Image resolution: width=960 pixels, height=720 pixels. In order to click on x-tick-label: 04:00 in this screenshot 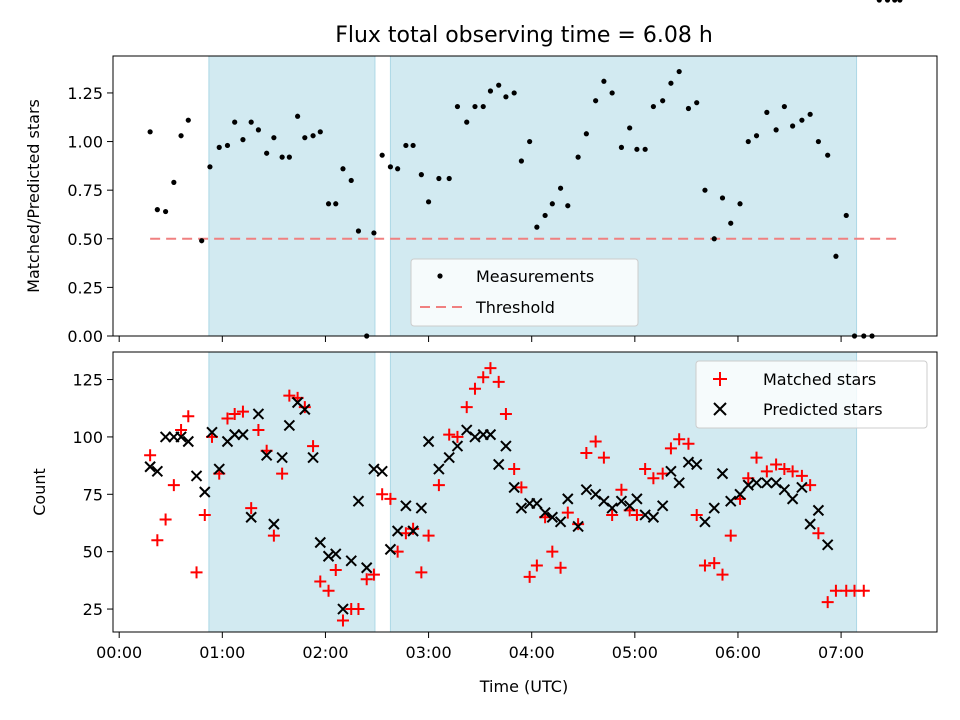, I will do `click(532, 652)`.